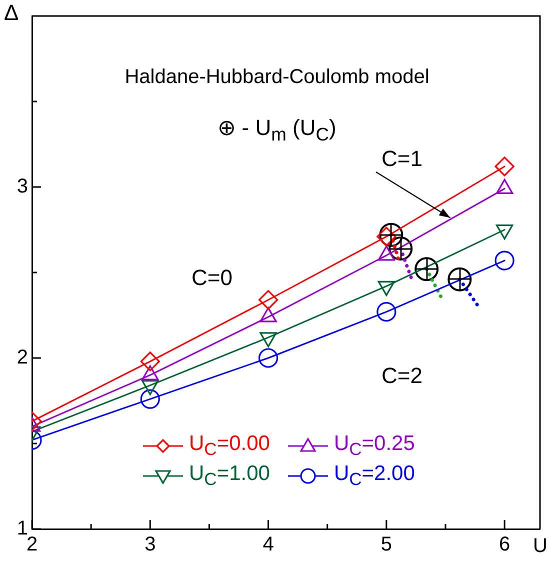 Image resolution: width=553 pixels, height=566 pixels. Describe the element at coordinates (229, 446) in the screenshot. I see `legend-label: U$_{C}$=0.00` at that location.